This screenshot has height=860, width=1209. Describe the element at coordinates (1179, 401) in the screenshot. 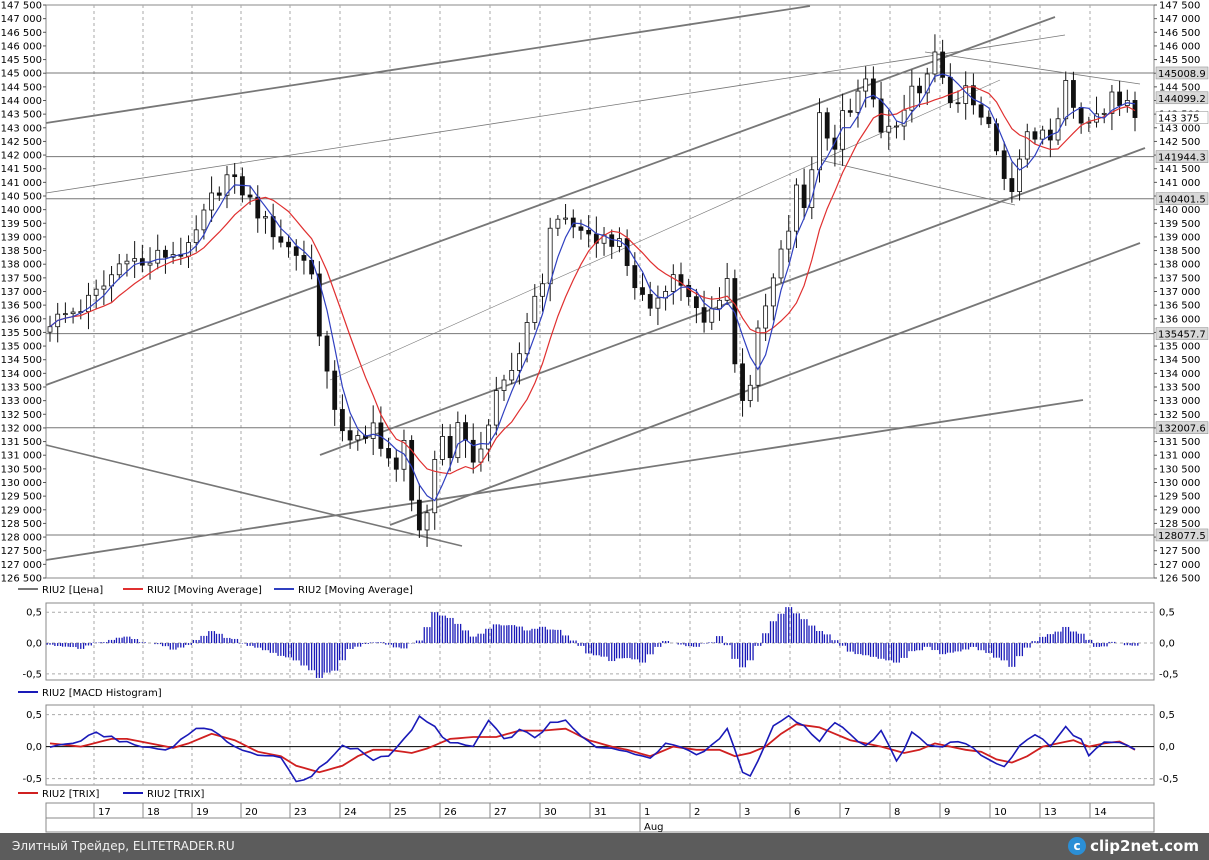

I see `price-y-tick-label-right: 133 000` at that location.